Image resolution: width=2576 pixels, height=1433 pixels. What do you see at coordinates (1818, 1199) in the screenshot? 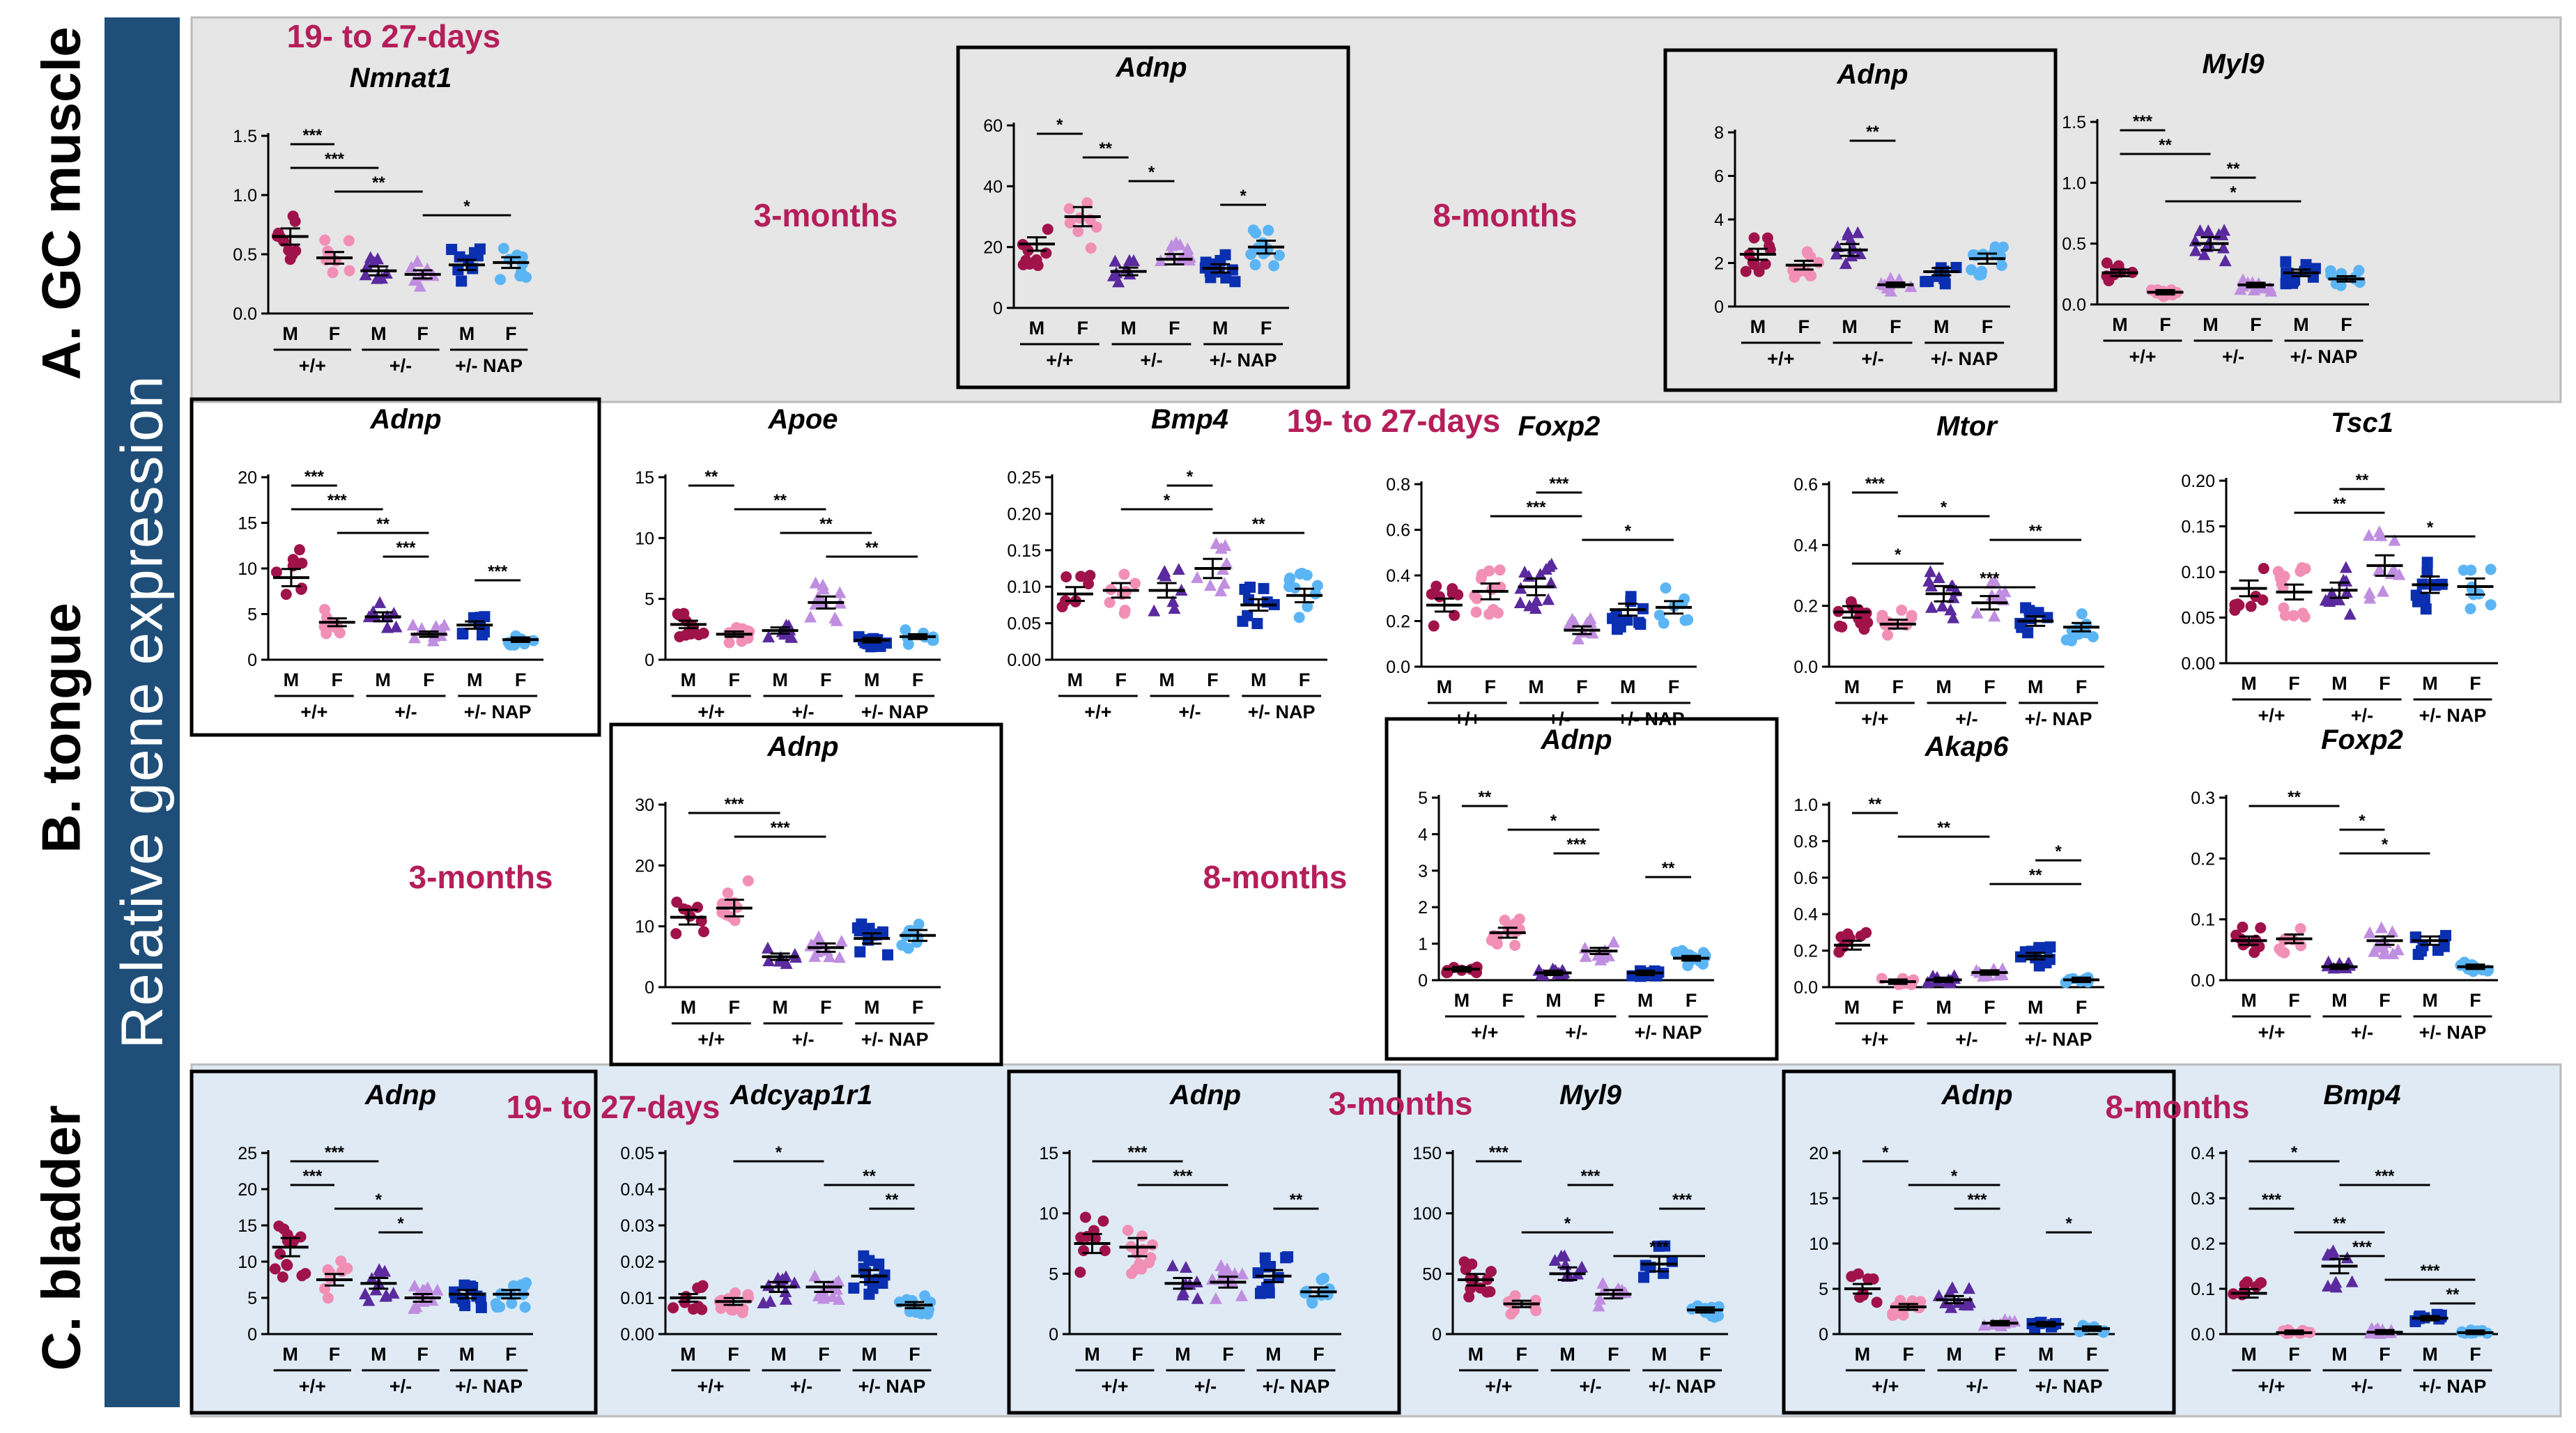
I see `y-tick-label: 15` at bounding box center [1818, 1199].